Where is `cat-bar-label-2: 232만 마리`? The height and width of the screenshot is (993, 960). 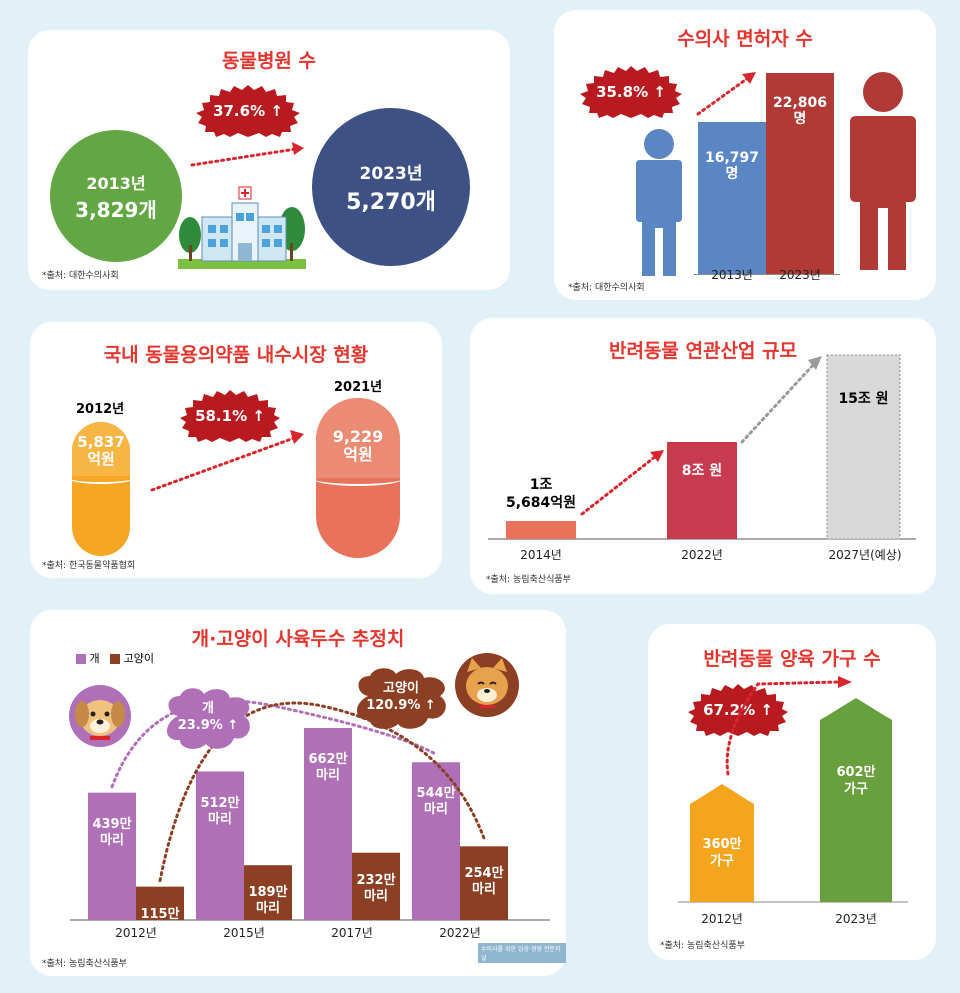 cat-bar-label-2: 232만 마리 is located at coordinates (376, 888).